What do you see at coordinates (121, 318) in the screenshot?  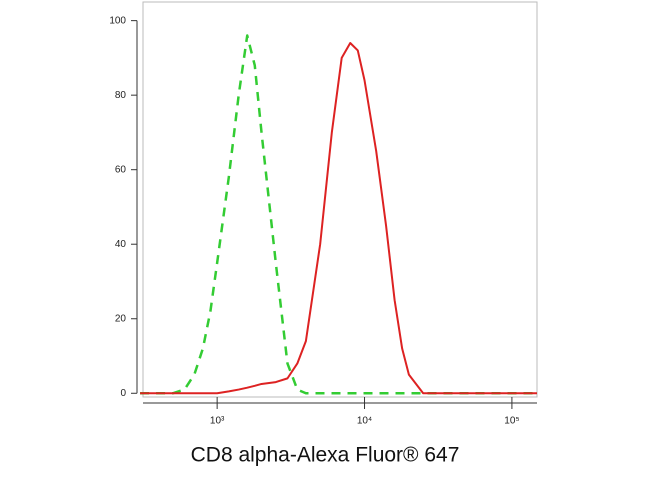 I see `y-tick-label: 20` at bounding box center [121, 318].